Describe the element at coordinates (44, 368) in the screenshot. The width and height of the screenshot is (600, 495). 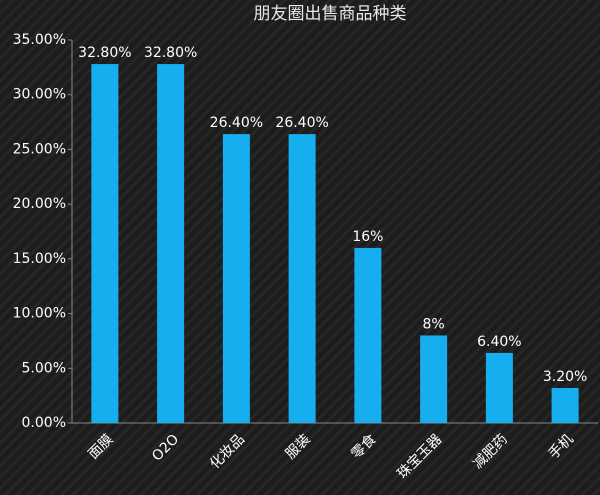
I see `y-tick-label: 5.00%` at that location.